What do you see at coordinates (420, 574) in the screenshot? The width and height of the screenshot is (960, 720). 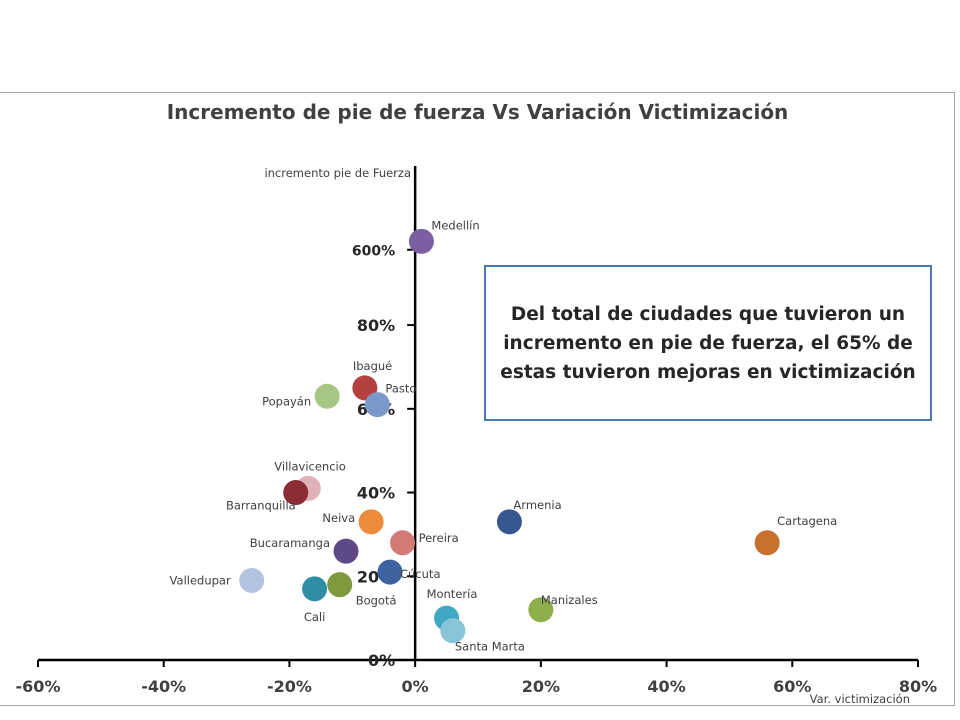 I see `point-label: Cúcuta` at bounding box center [420, 574].